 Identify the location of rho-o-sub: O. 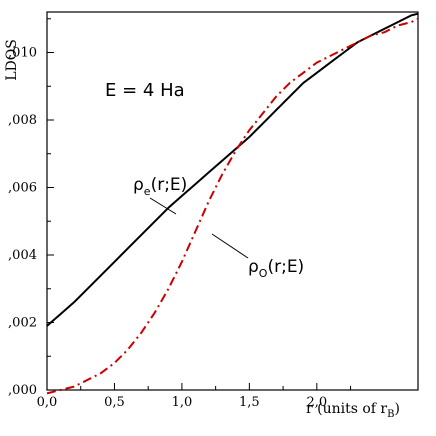
(263, 273).